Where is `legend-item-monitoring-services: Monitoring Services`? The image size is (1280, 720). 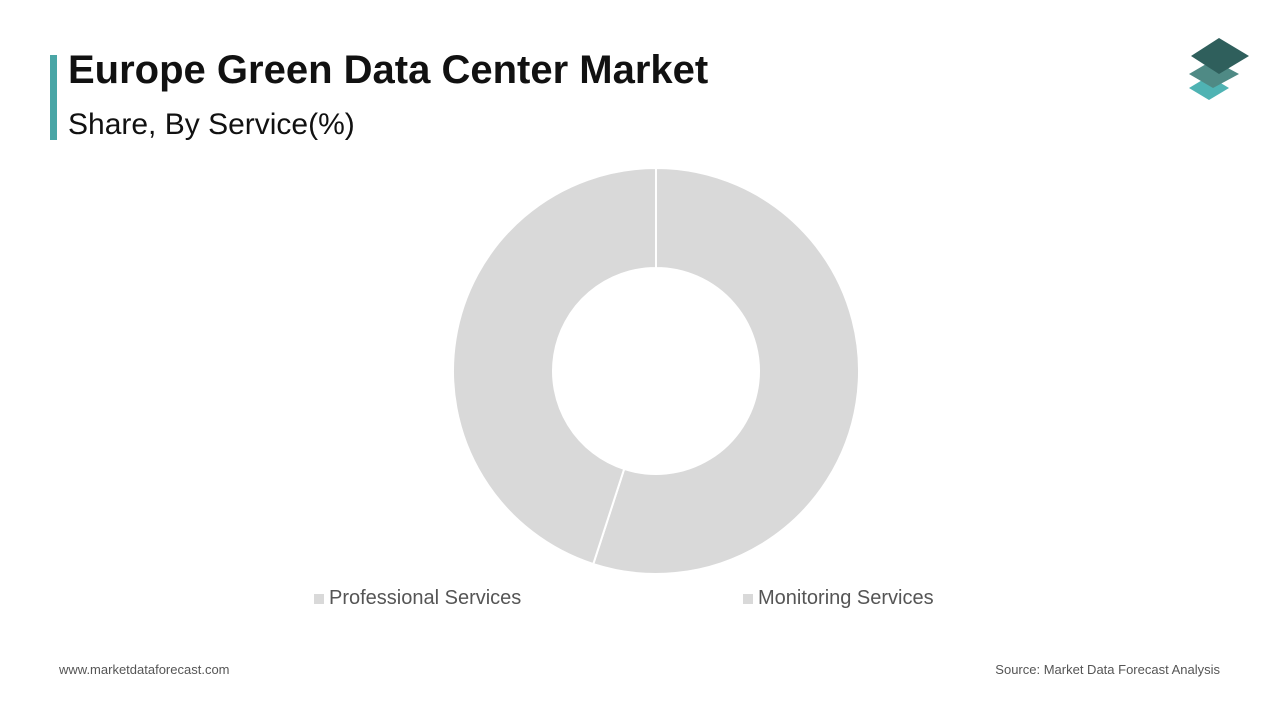 legend-item-monitoring-services: Monitoring Services is located at coordinates (838, 598).